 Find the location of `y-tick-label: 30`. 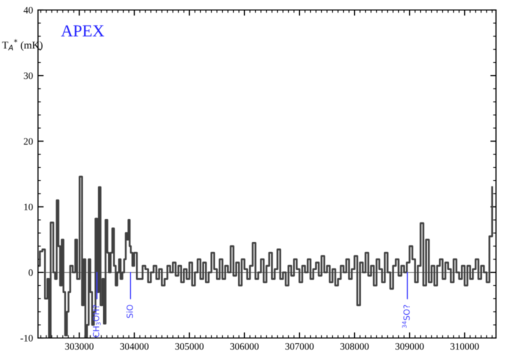

y-tick-label: 30 is located at coordinates (28, 76).